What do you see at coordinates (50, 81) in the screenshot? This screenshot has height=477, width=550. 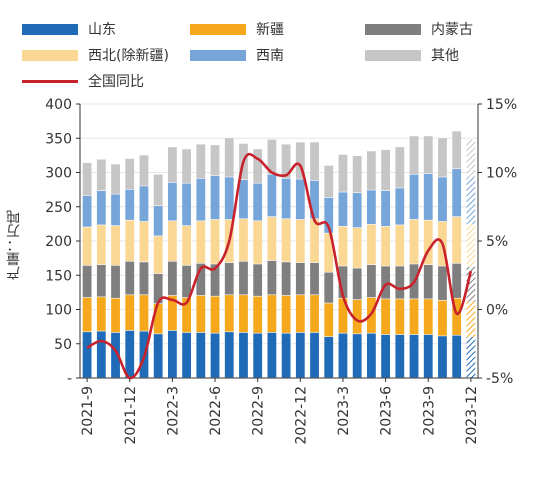 I see `legend-line-swatch` at bounding box center [50, 81].